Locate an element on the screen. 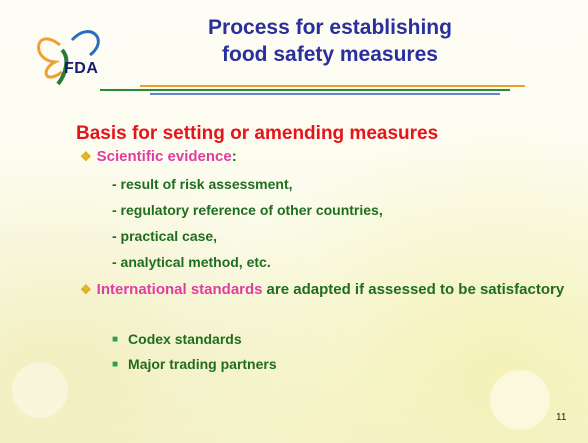  sub-item: Major trading partners is located at coordinates (194, 364).